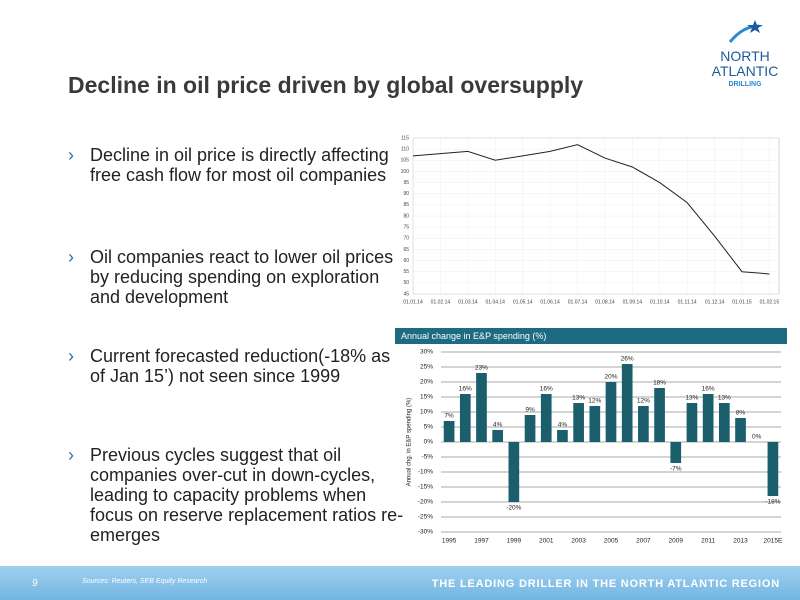 The image size is (800, 600). What do you see at coordinates (405, 161) in the screenshot?
I see `y-tick-label: 105` at bounding box center [405, 161].